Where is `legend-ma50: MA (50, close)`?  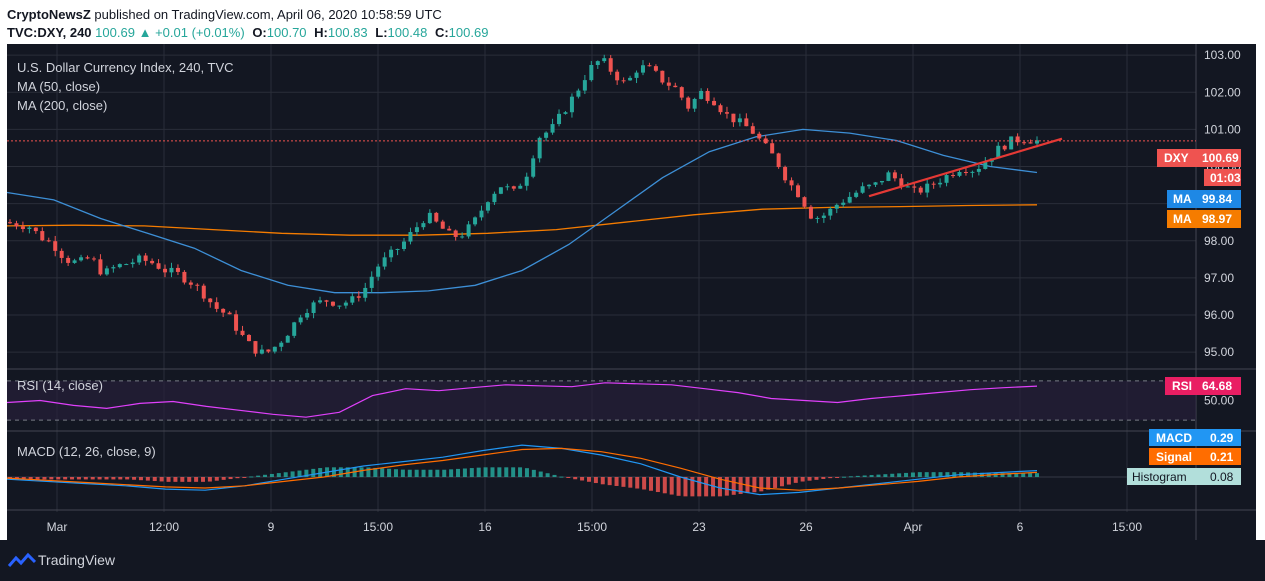
legend-ma50: MA (50, close) is located at coordinates (58, 86).